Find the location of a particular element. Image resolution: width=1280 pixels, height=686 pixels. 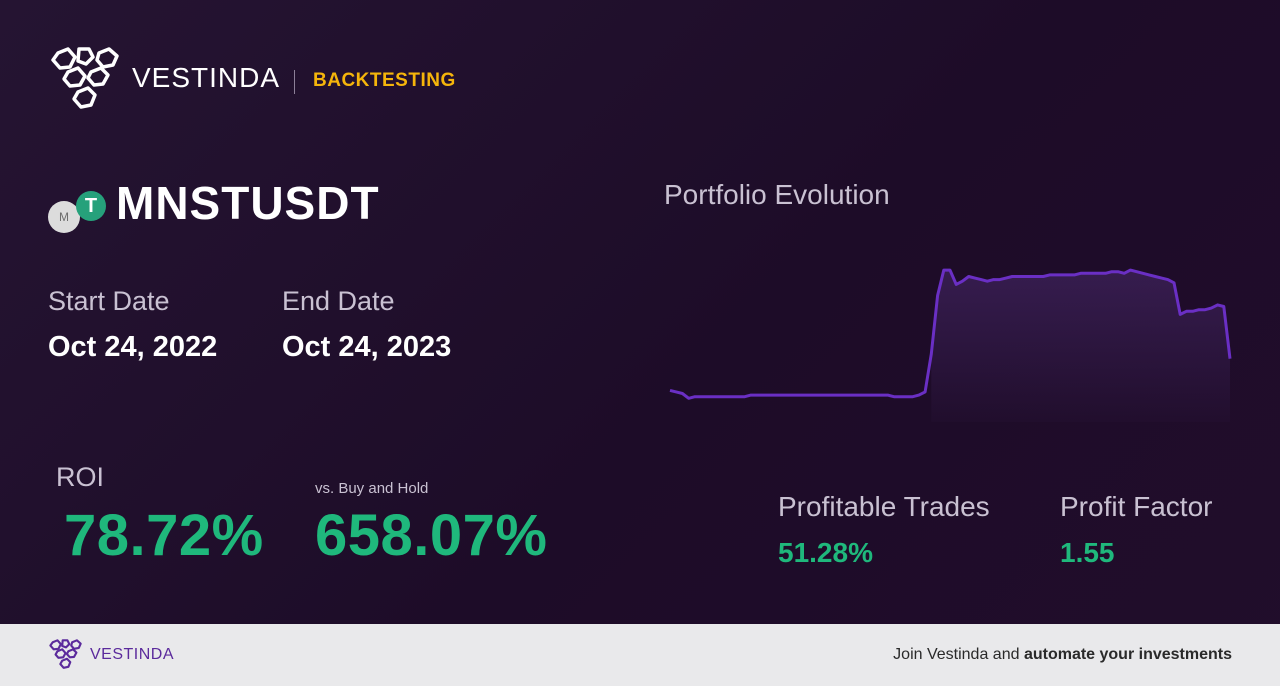

portfolio-chart is located at coordinates (950, 345).